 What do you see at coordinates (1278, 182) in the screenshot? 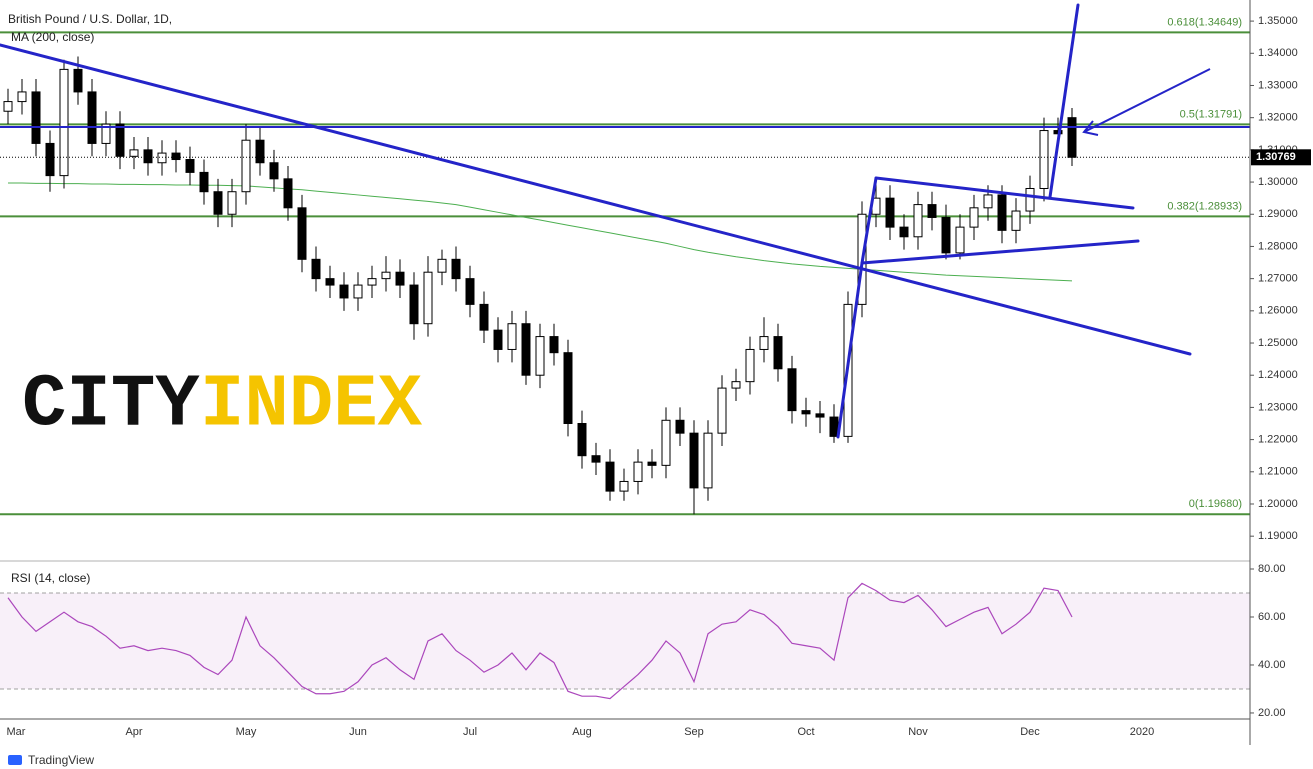
I see `y-tick-label: 1.30000` at bounding box center [1278, 182].